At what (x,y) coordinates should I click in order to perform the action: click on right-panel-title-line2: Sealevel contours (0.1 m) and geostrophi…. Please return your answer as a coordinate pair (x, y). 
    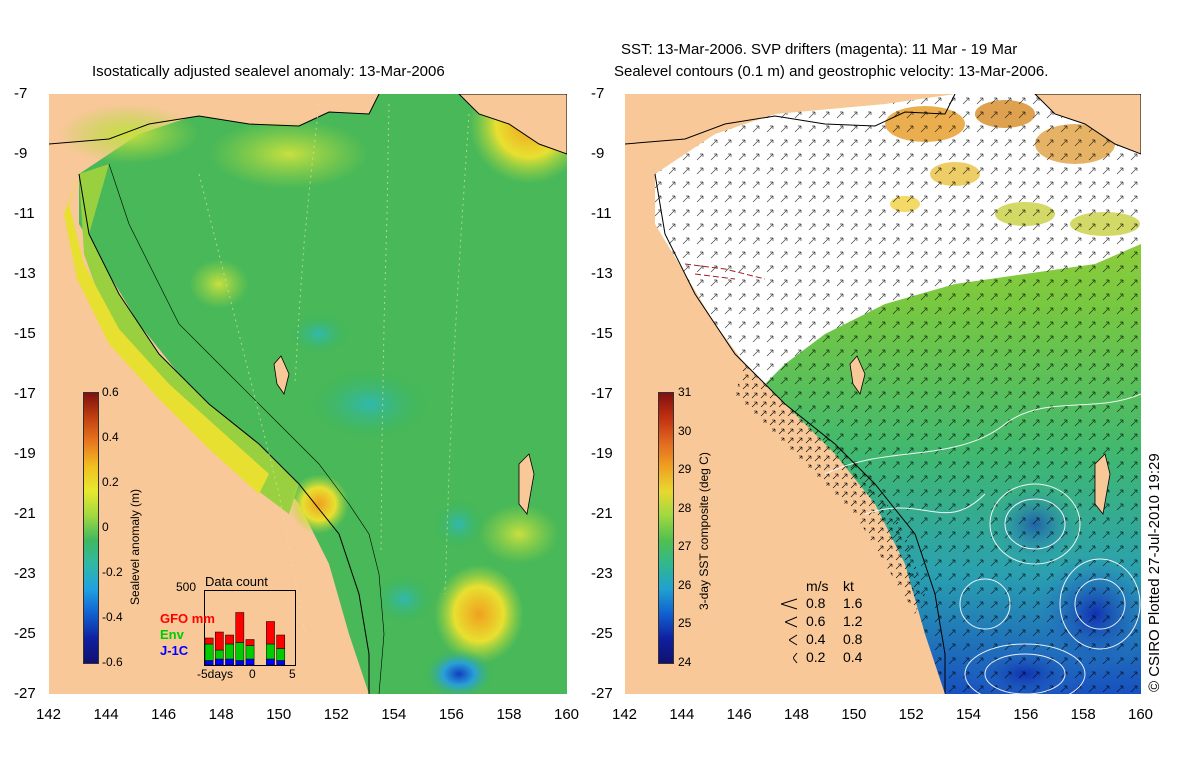
    Looking at the image, I should click on (831, 71).